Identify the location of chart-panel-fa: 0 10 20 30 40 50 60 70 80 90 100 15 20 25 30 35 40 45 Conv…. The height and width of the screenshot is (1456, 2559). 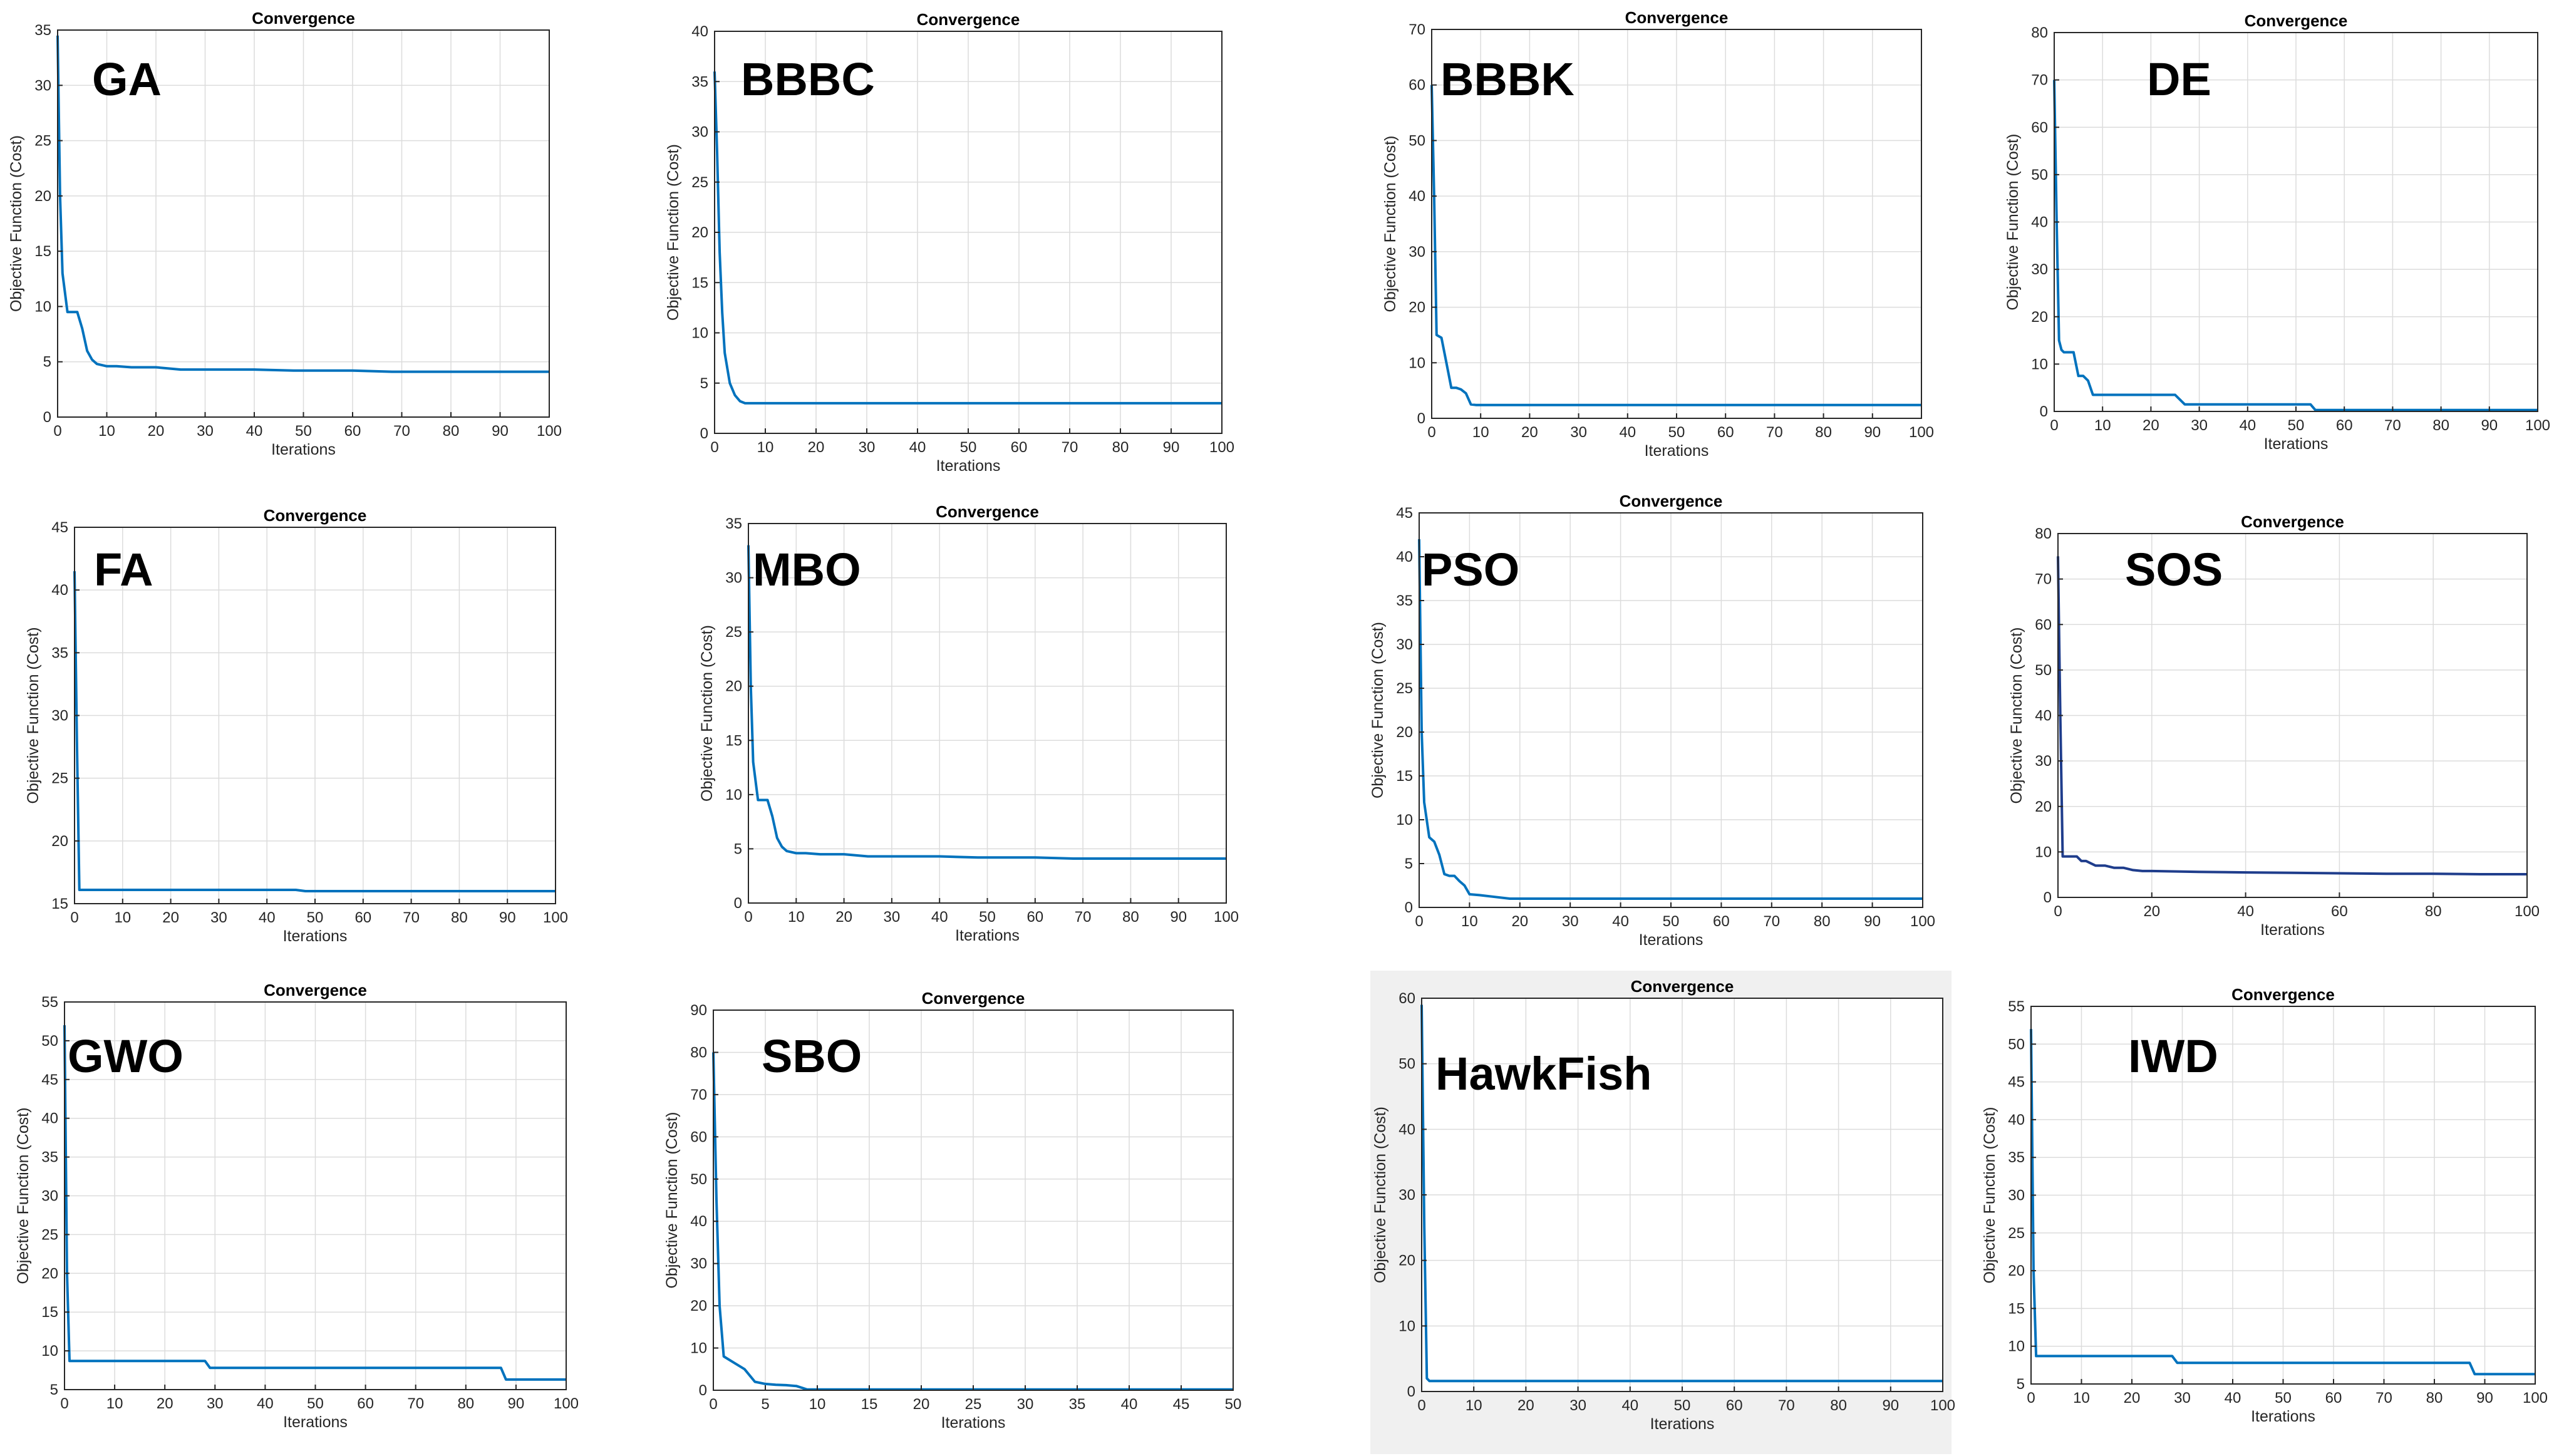
(296, 725).